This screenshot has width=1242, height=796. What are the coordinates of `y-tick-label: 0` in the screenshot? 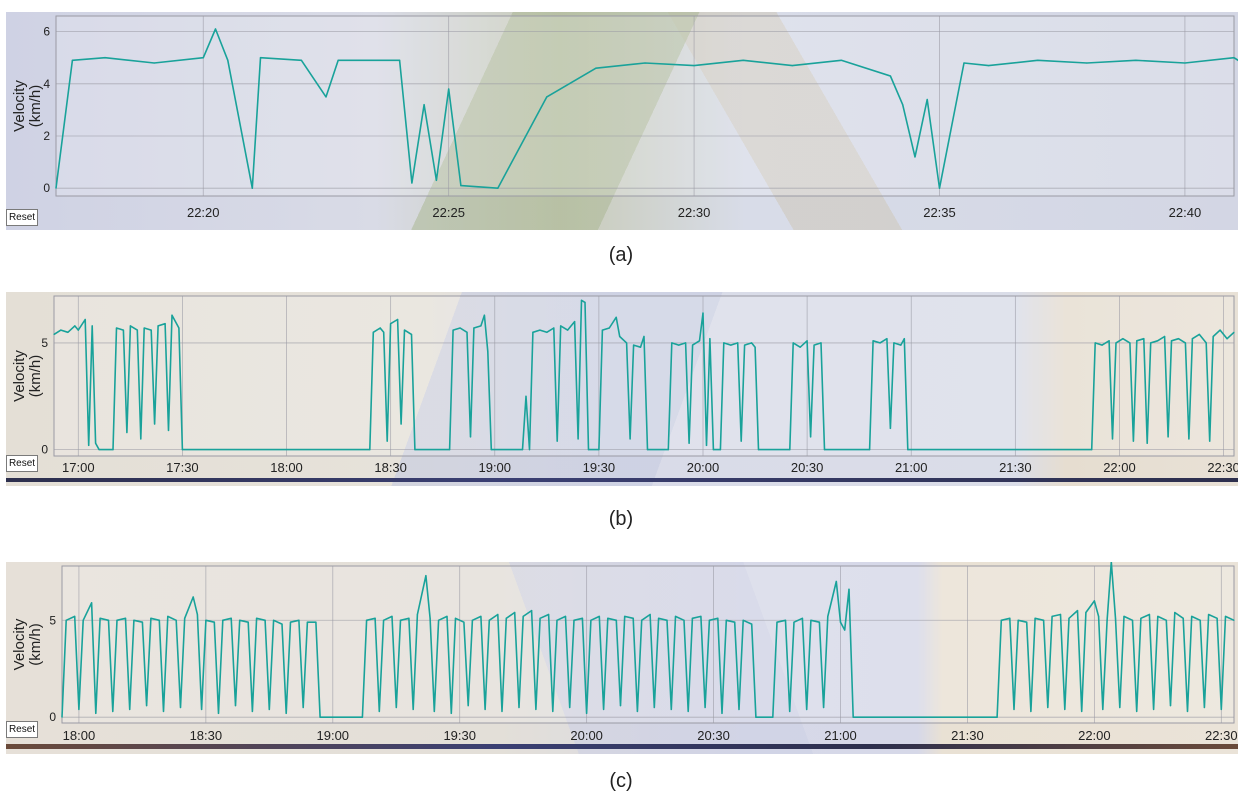 It's located at (44, 450).